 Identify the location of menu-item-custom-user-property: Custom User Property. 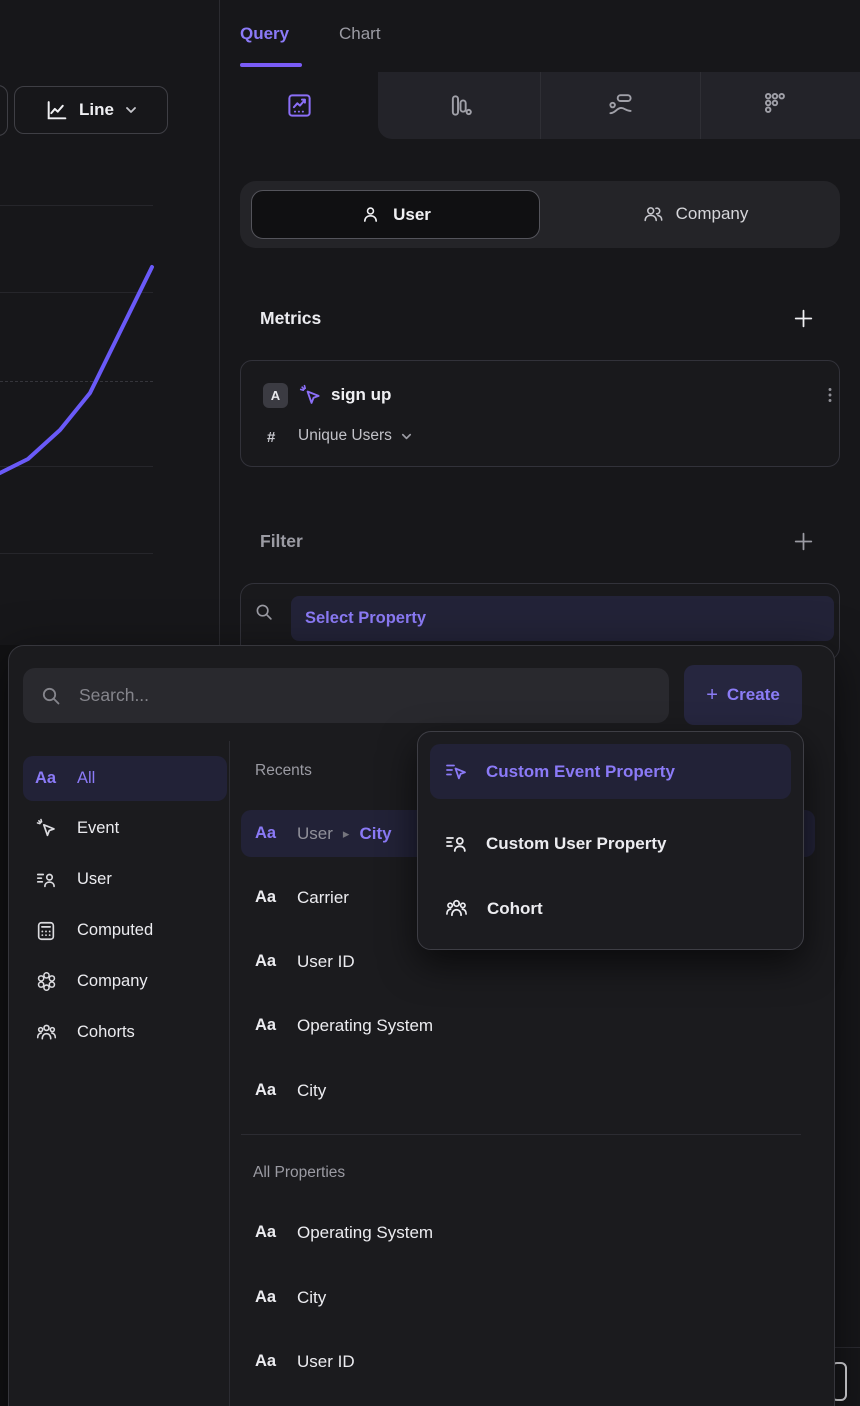
(610, 843).